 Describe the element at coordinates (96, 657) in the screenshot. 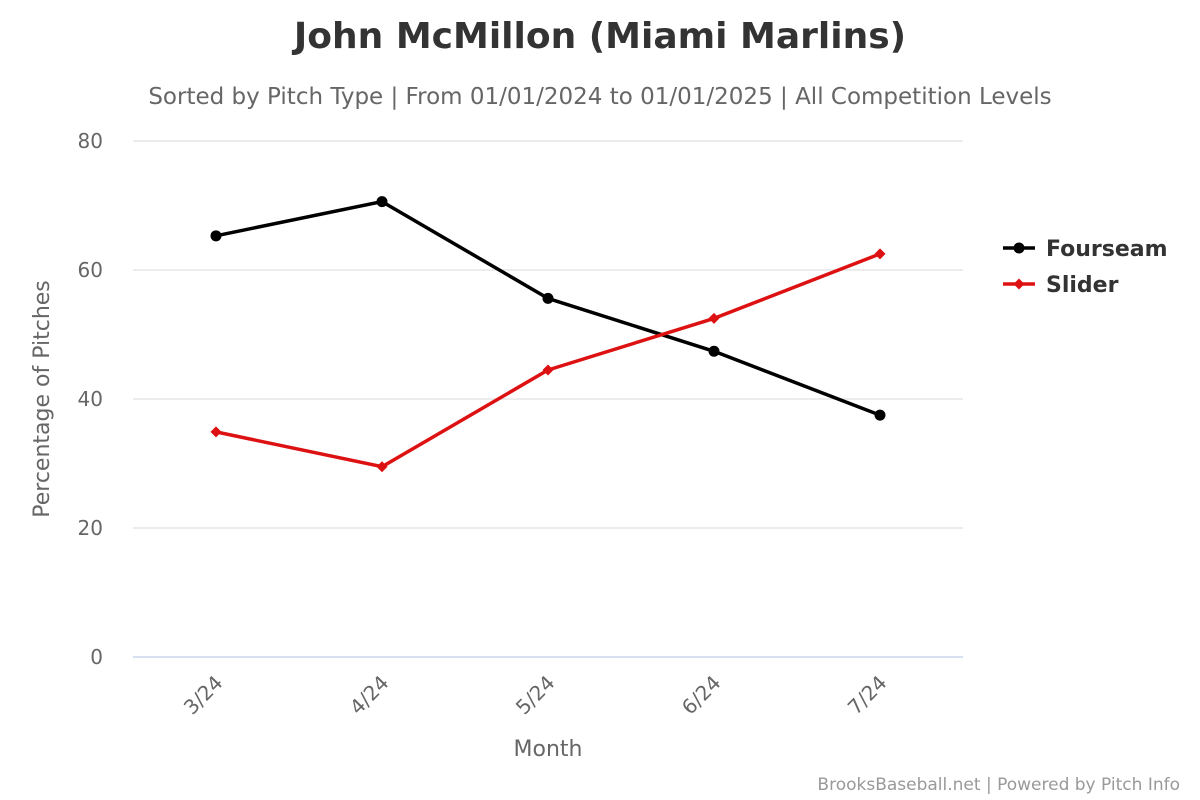

I see `y-tick-label: 0` at that location.